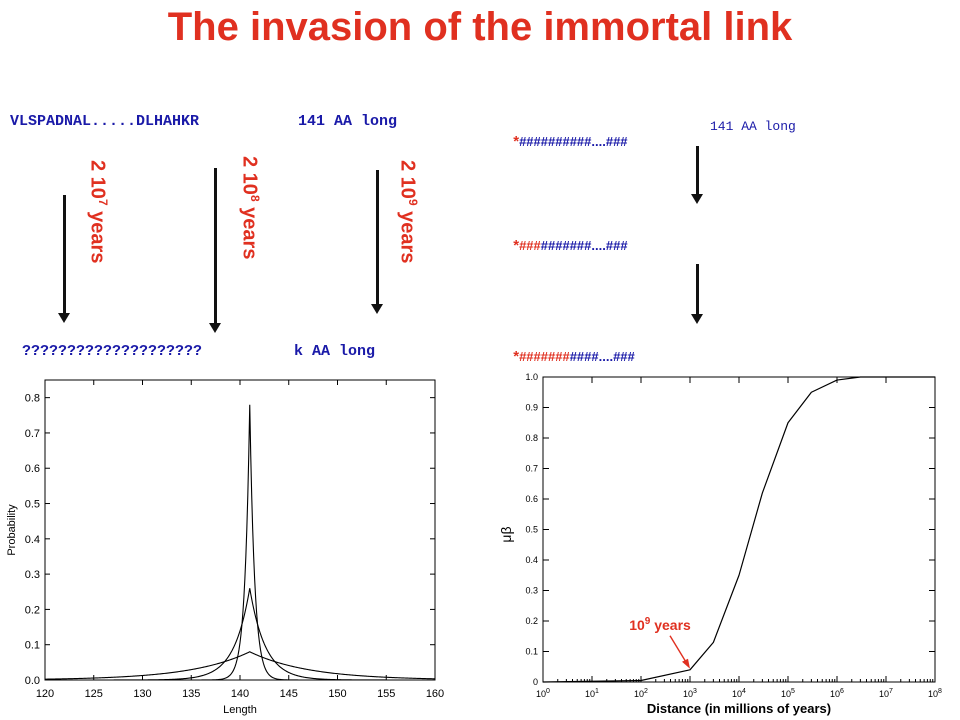 This screenshot has width=960, height=720. What do you see at coordinates (348, 121) in the screenshot?
I see `sequence-length: 141 AA long` at bounding box center [348, 121].